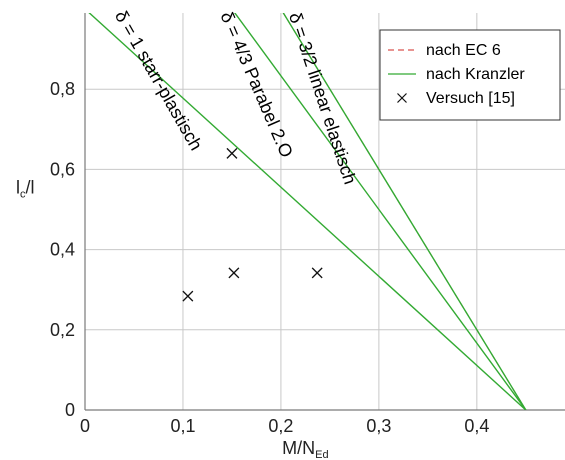 This screenshot has height=460, width=565. I want to click on y-axis-label-subscript: c, so click(23, 194).